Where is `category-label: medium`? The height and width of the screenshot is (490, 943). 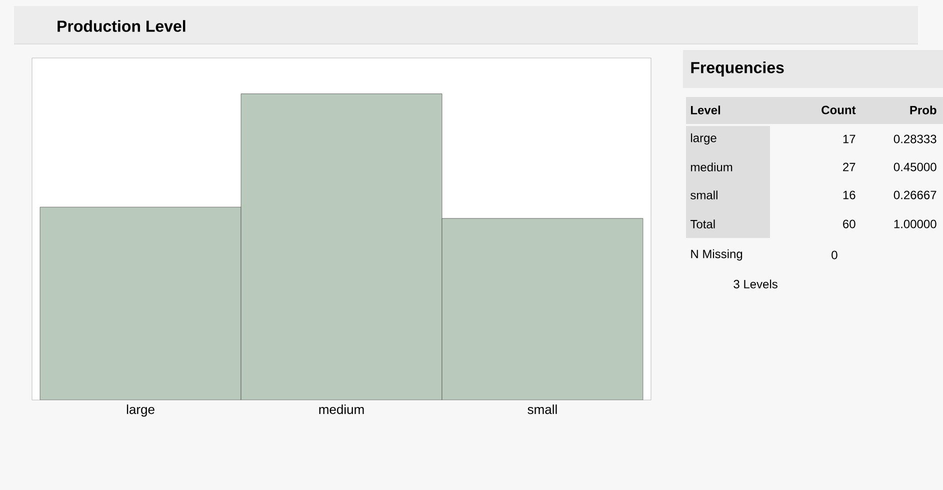
category-label: medium is located at coordinates (711, 167).